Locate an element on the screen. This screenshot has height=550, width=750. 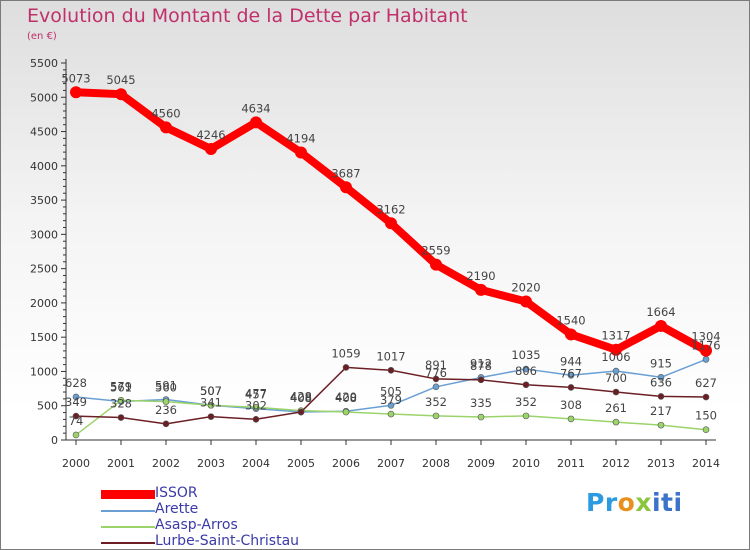
data-label: 628 is located at coordinates (76, 383).